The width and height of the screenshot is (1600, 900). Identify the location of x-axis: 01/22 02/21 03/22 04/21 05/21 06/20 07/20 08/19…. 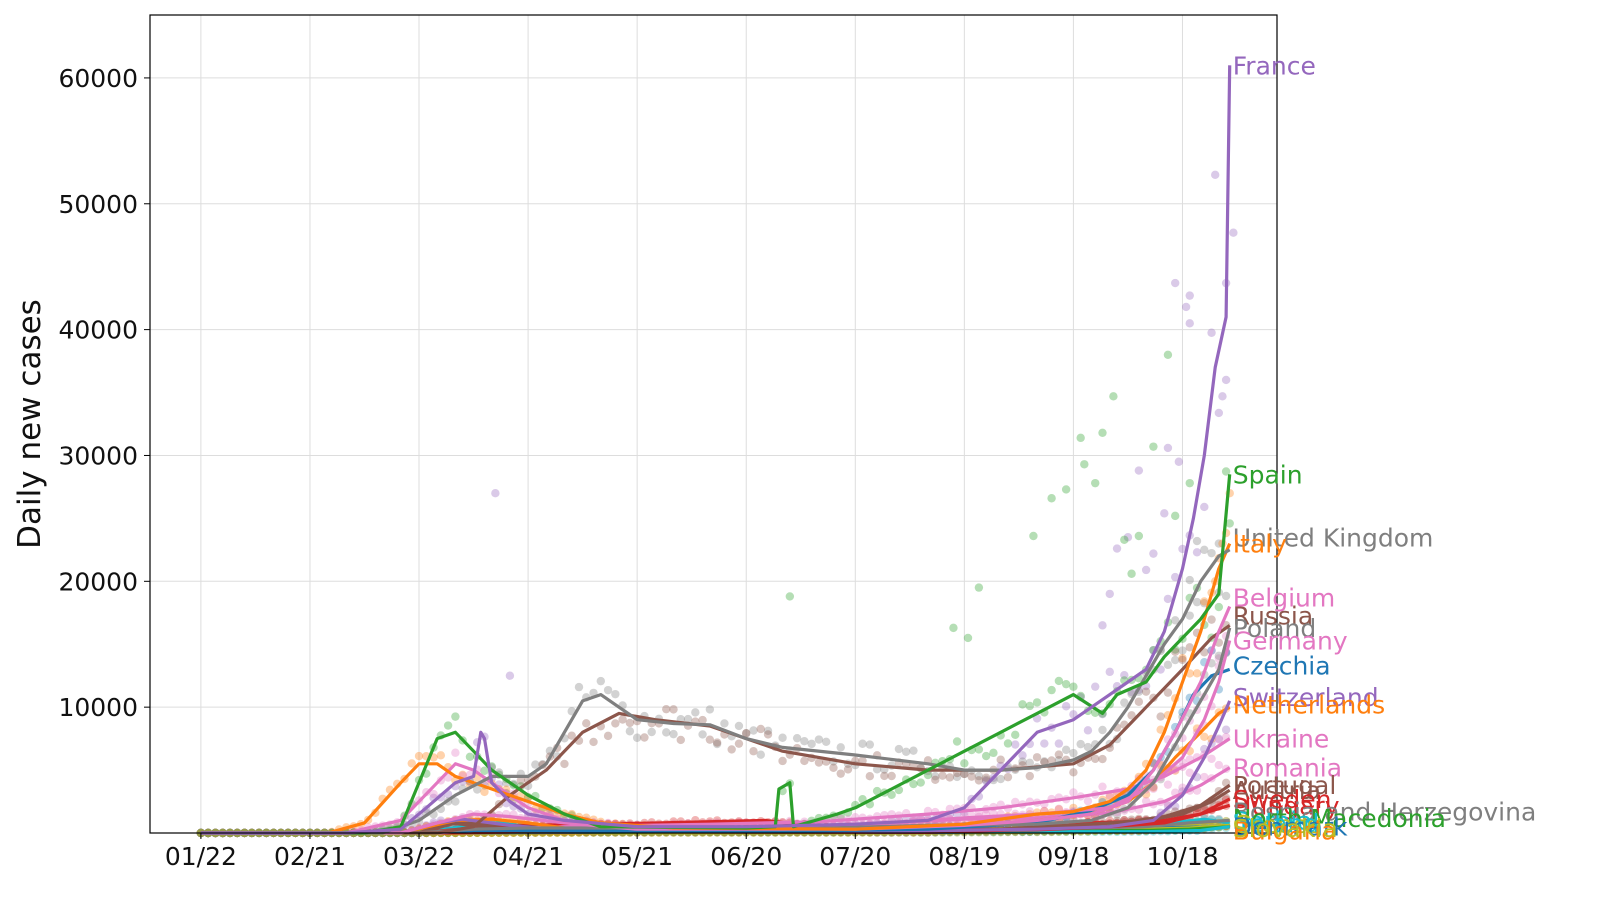
(692, 852).